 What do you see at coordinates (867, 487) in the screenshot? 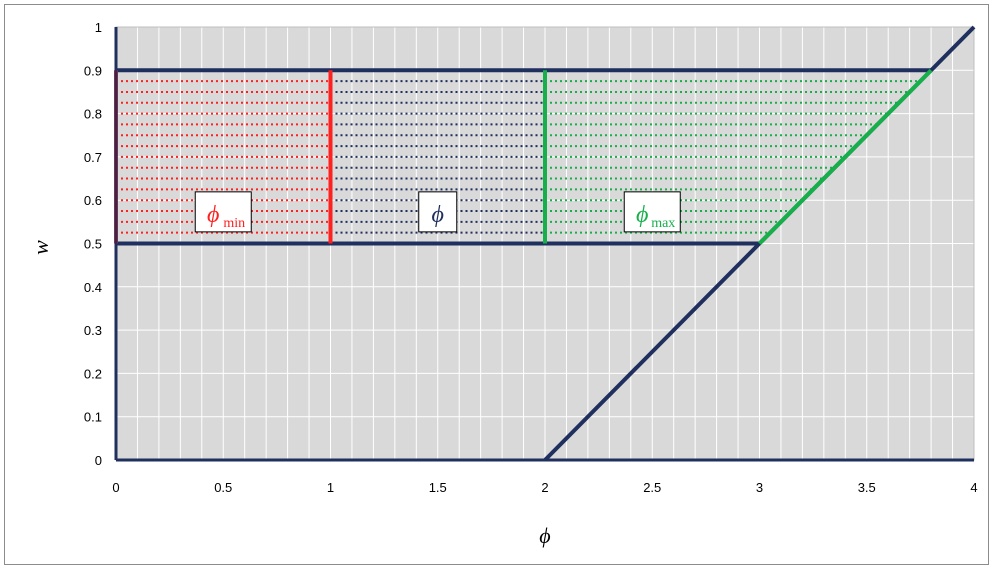
I see `x-tick-label: 3.5` at bounding box center [867, 487].